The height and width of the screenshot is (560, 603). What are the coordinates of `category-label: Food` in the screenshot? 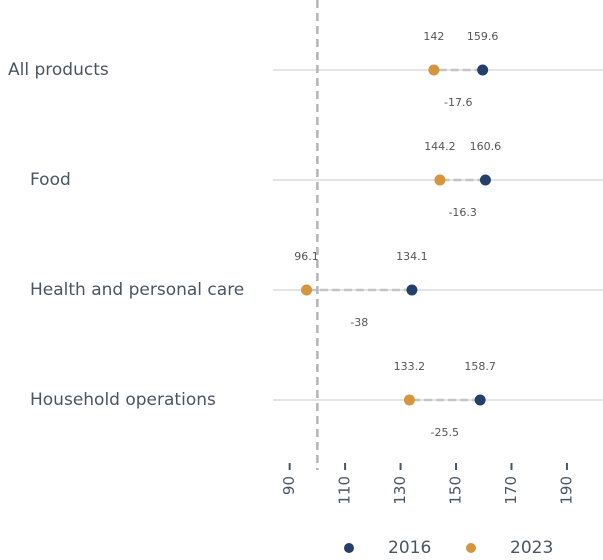 It's located at (50, 180).